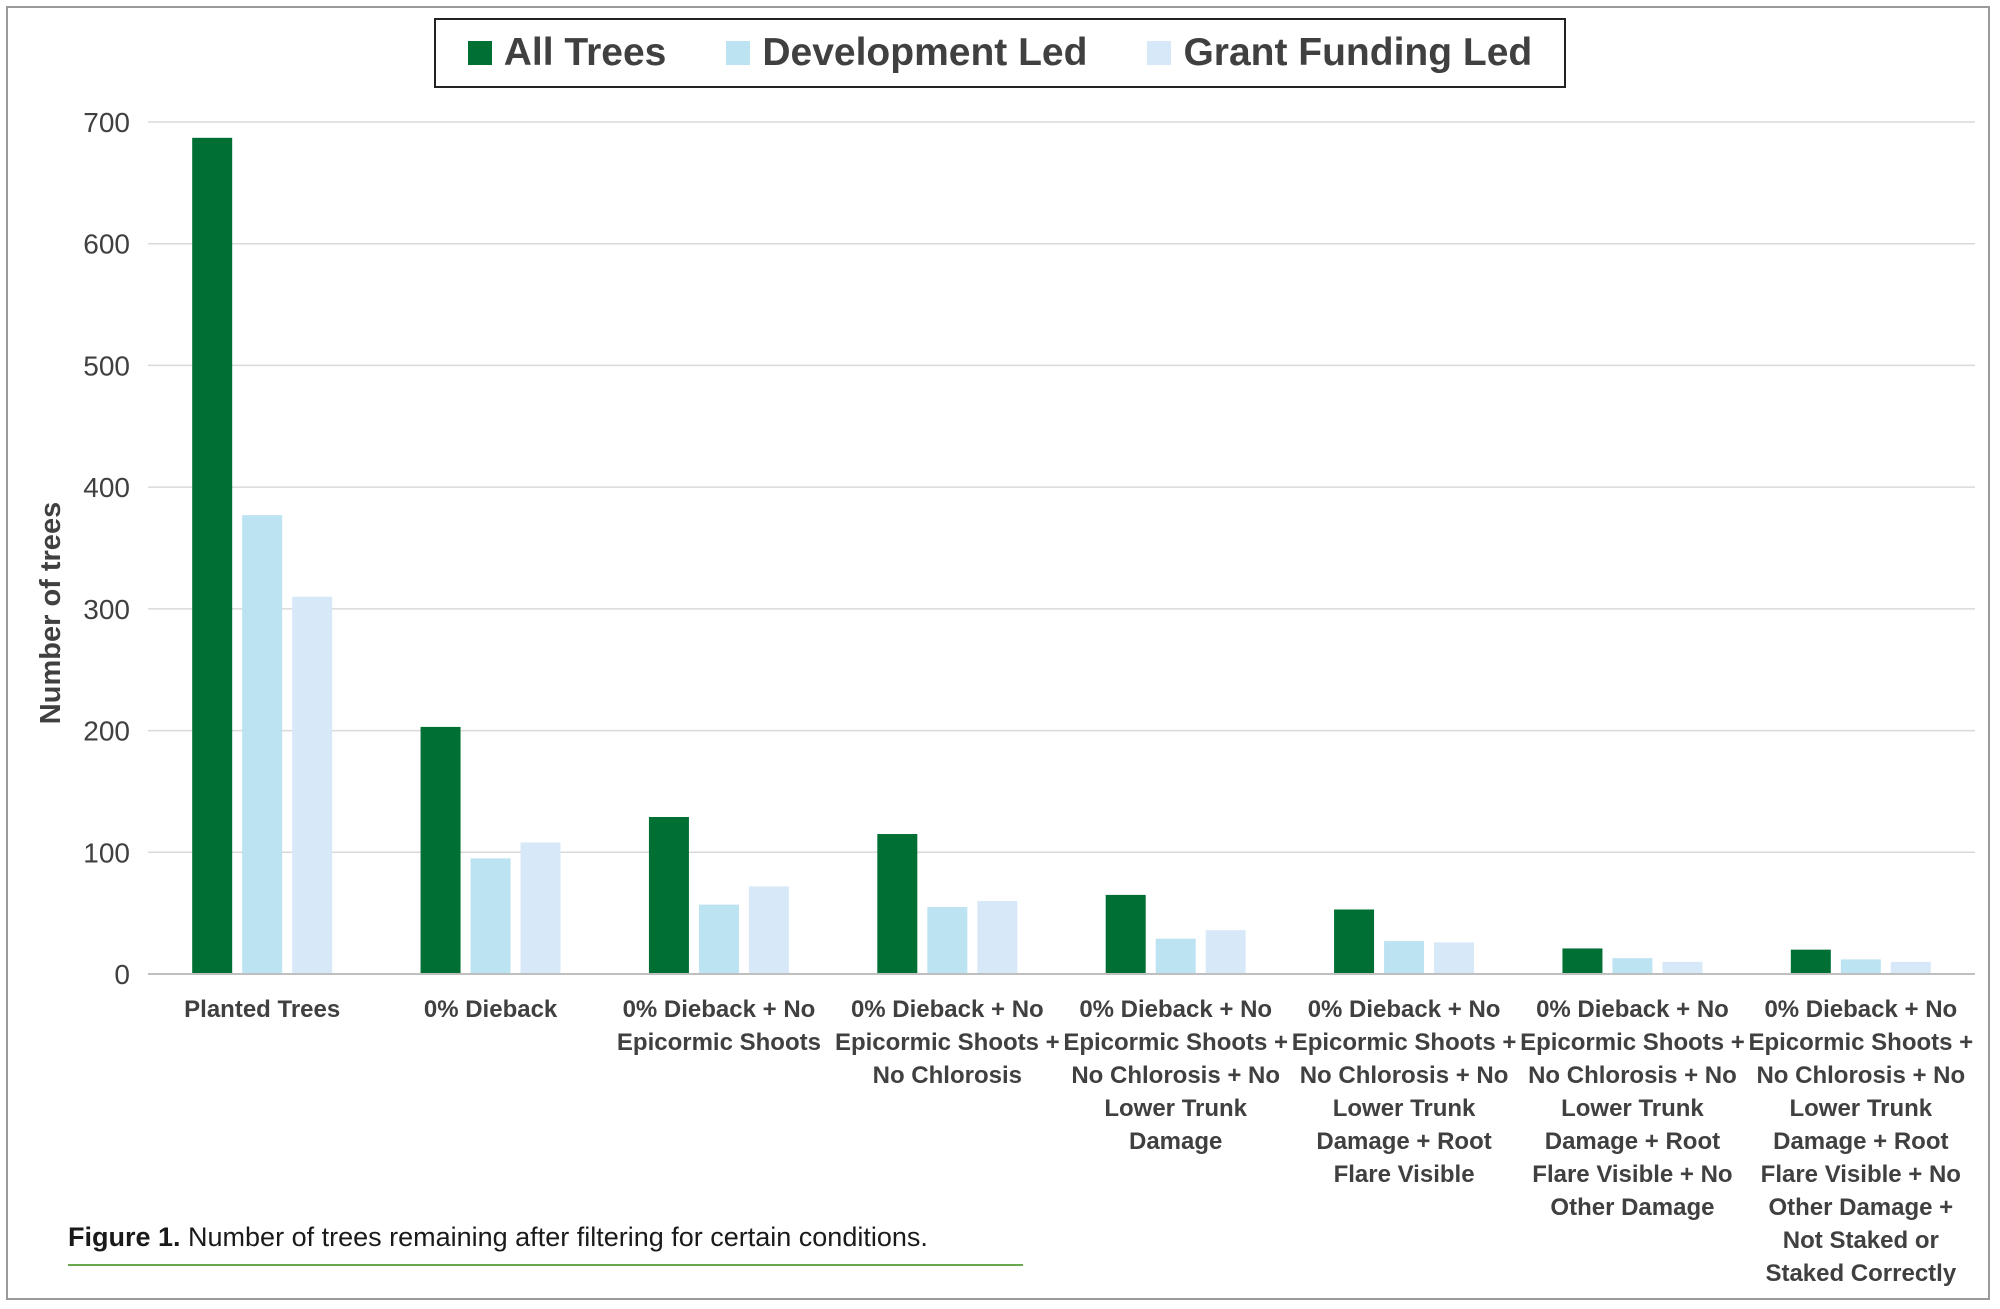 This screenshot has height=1309, width=2000. What do you see at coordinates (719, 1026) in the screenshot?
I see `x-category-label: 0% Dieback + No Epicormic Shoots` at bounding box center [719, 1026].